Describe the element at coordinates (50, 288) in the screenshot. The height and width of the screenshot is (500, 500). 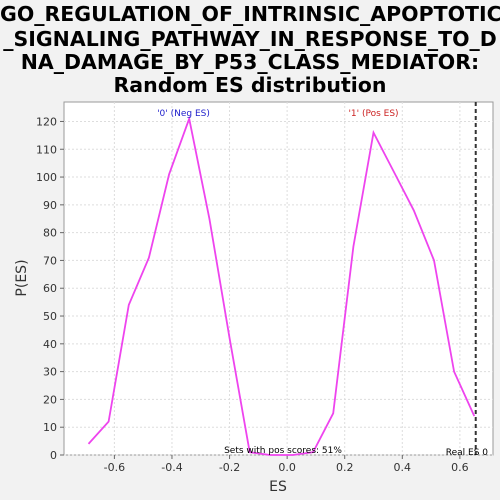
I see `y-tick-label: 60` at that location.